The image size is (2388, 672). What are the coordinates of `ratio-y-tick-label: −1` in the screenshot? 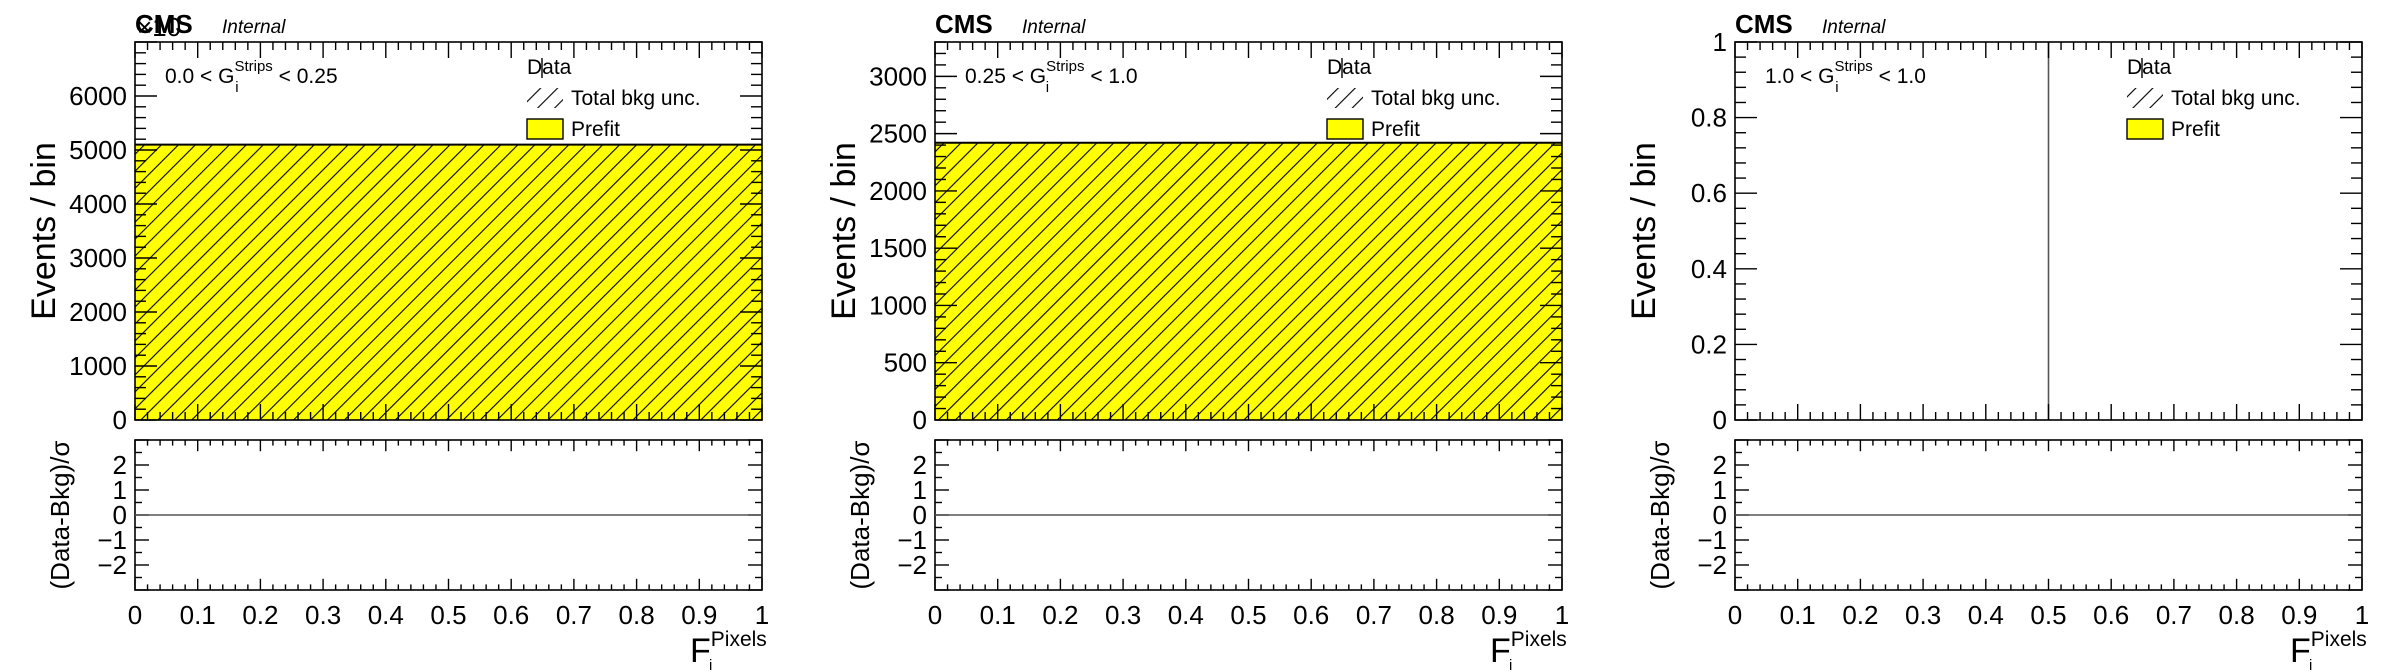 It's located at (112, 540).